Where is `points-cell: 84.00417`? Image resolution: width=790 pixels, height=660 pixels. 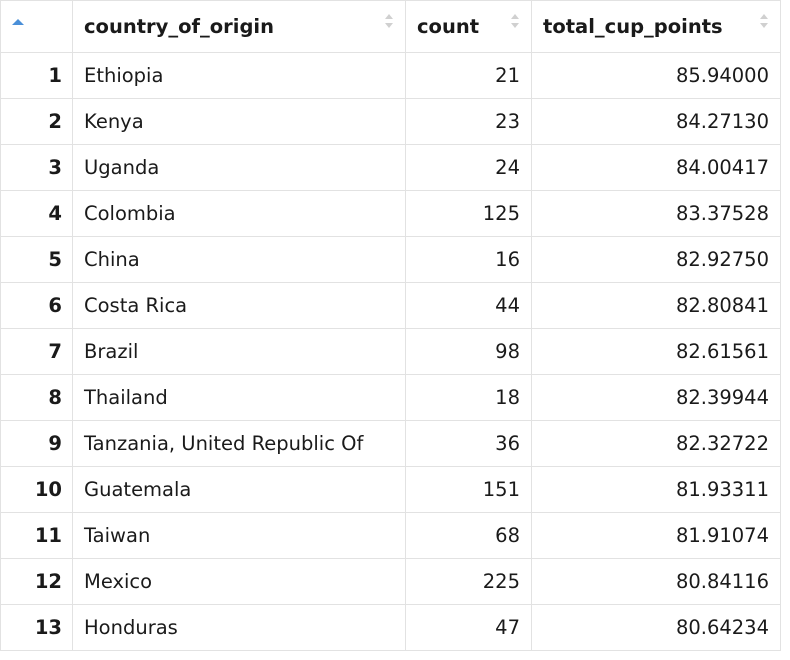
points-cell: 84.00417 is located at coordinates (656, 167).